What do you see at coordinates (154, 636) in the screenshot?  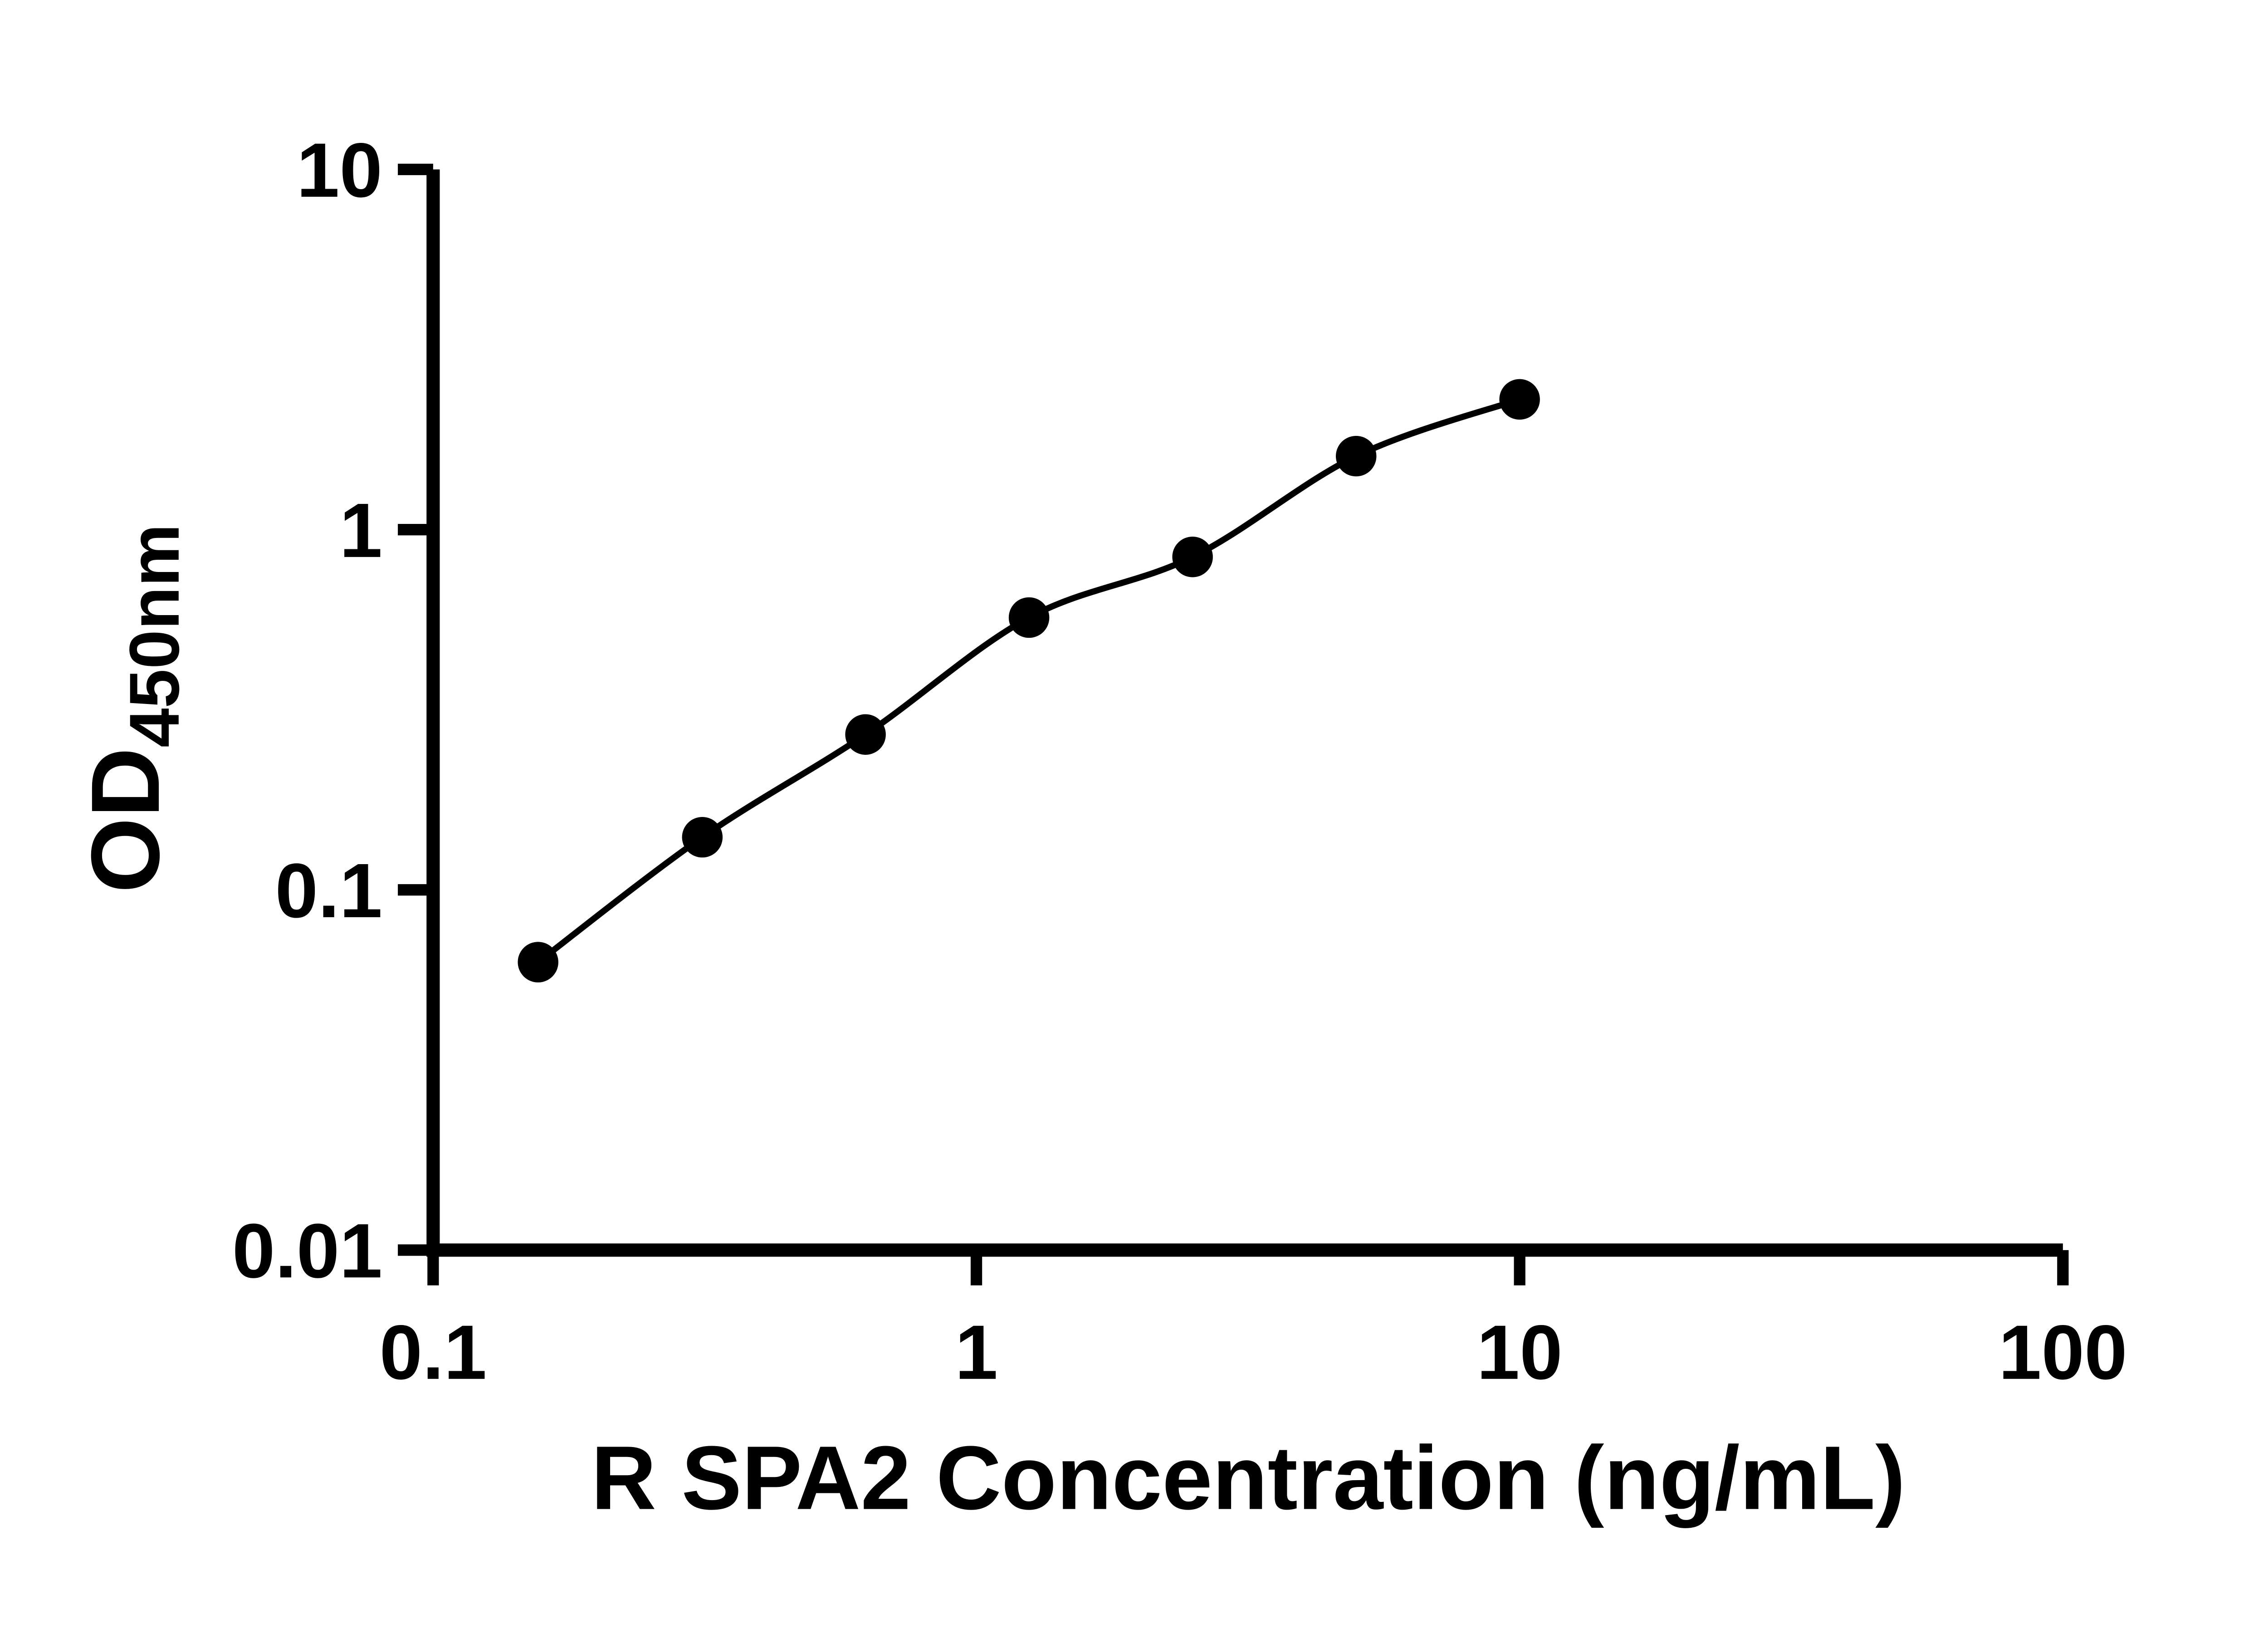 I see `y-axis-title-subscript: 450nm` at bounding box center [154, 636].